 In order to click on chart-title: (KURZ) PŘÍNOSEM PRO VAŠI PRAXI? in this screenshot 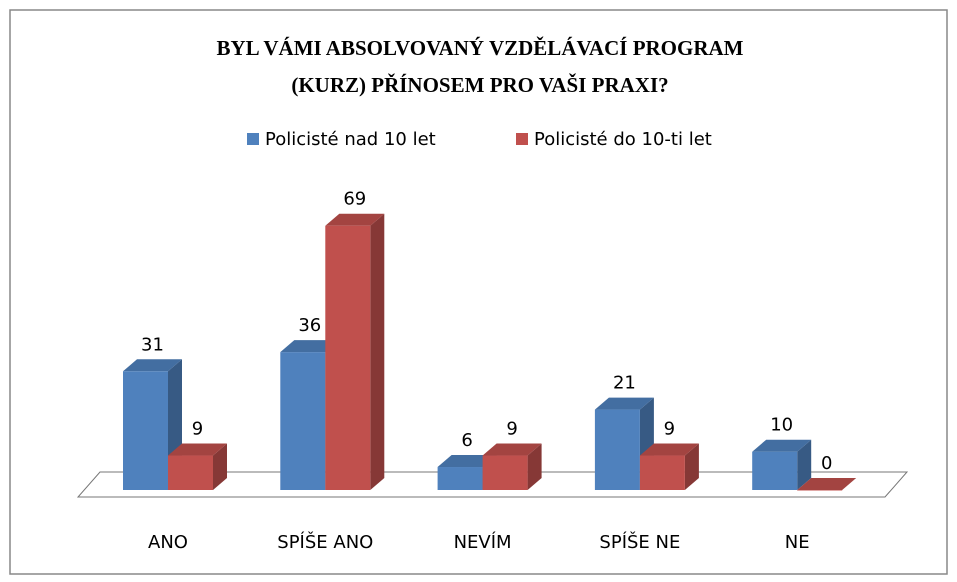, I will do `click(479, 85)`.